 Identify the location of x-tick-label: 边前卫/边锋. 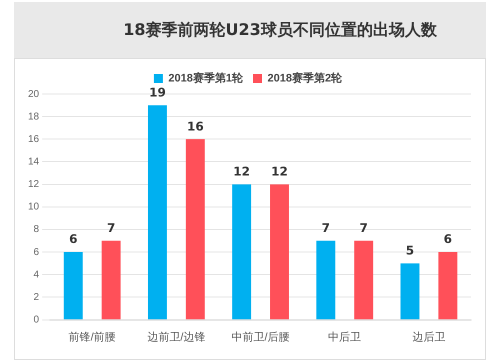
(176, 337).